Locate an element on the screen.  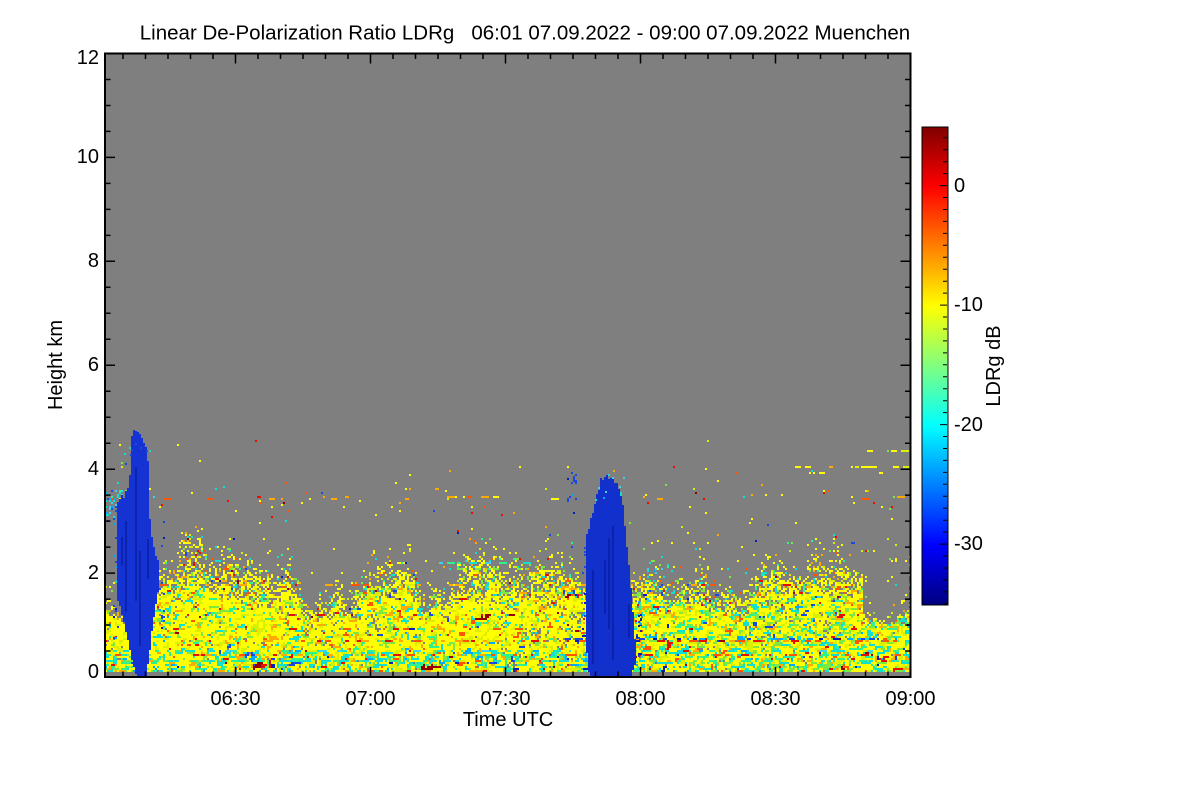
svg-text: 08:30 is located at coordinates (775, 699).